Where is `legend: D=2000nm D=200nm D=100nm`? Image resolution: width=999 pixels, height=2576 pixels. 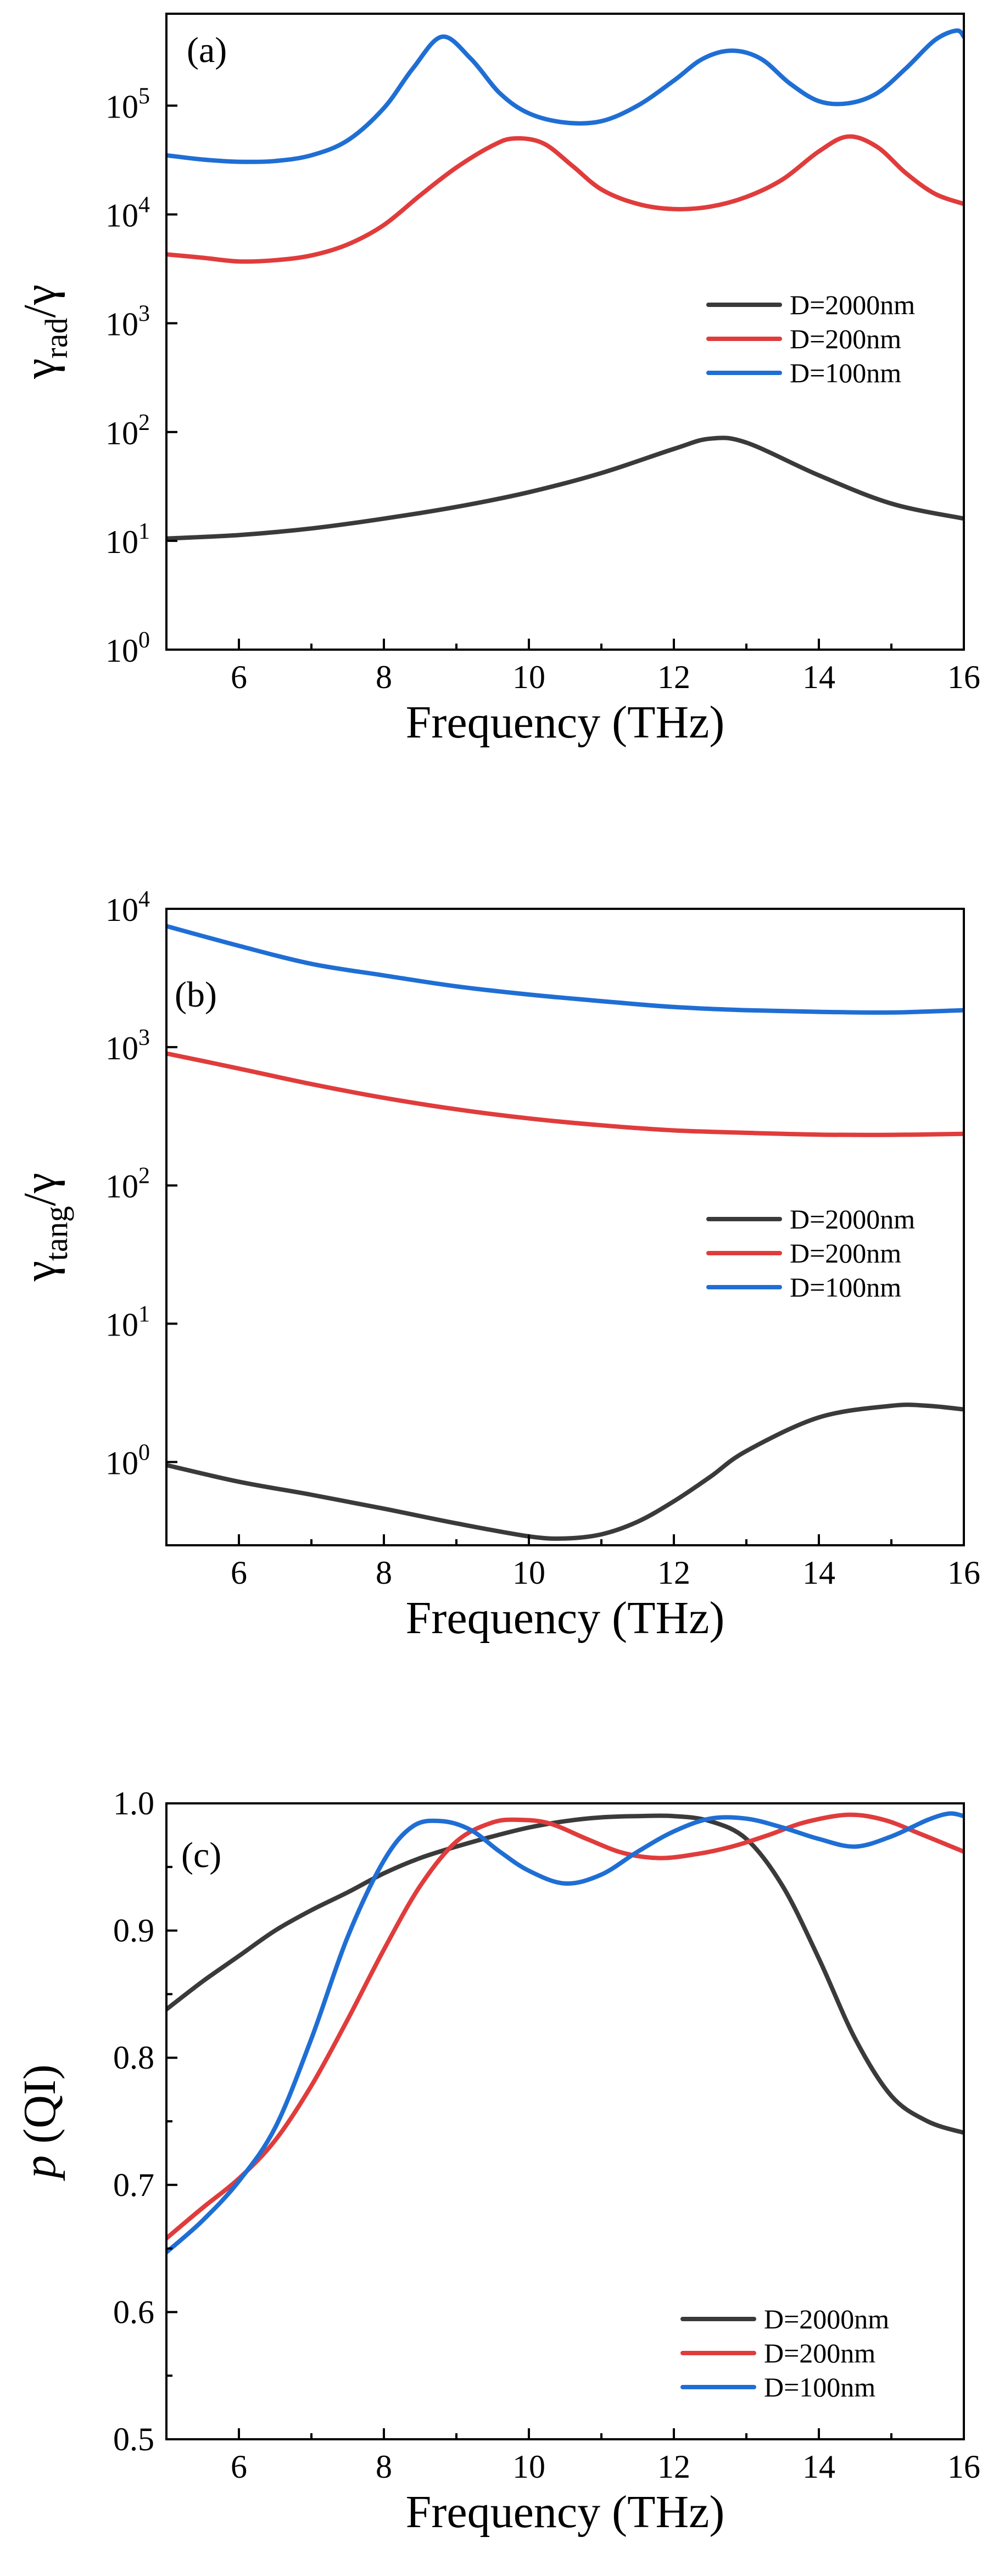
legend: D=2000nm D=200nm D=100nm is located at coordinates (784, 2353).